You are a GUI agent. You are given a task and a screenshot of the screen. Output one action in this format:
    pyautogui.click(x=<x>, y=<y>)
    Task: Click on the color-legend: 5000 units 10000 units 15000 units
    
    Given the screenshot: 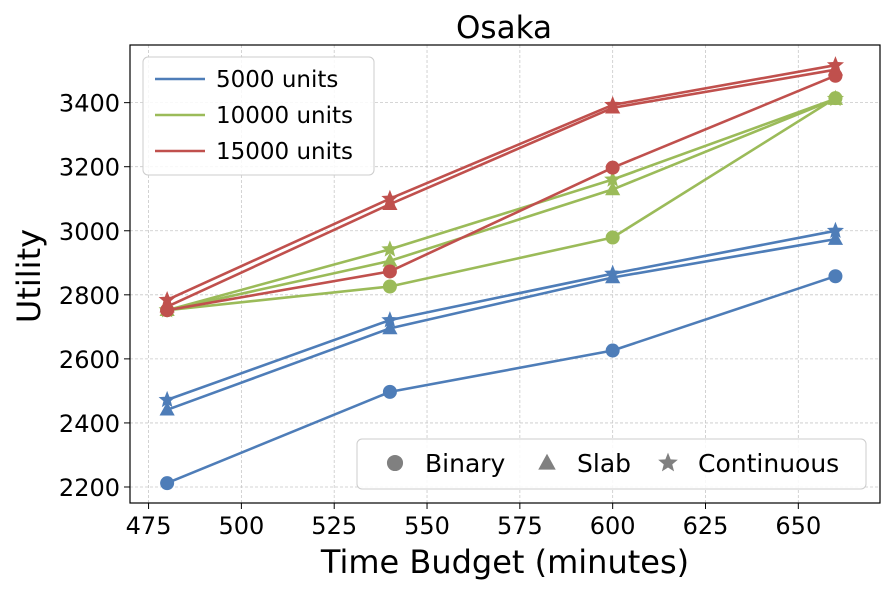 What is the action you would take?
    pyautogui.click(x=258, y=116)
    